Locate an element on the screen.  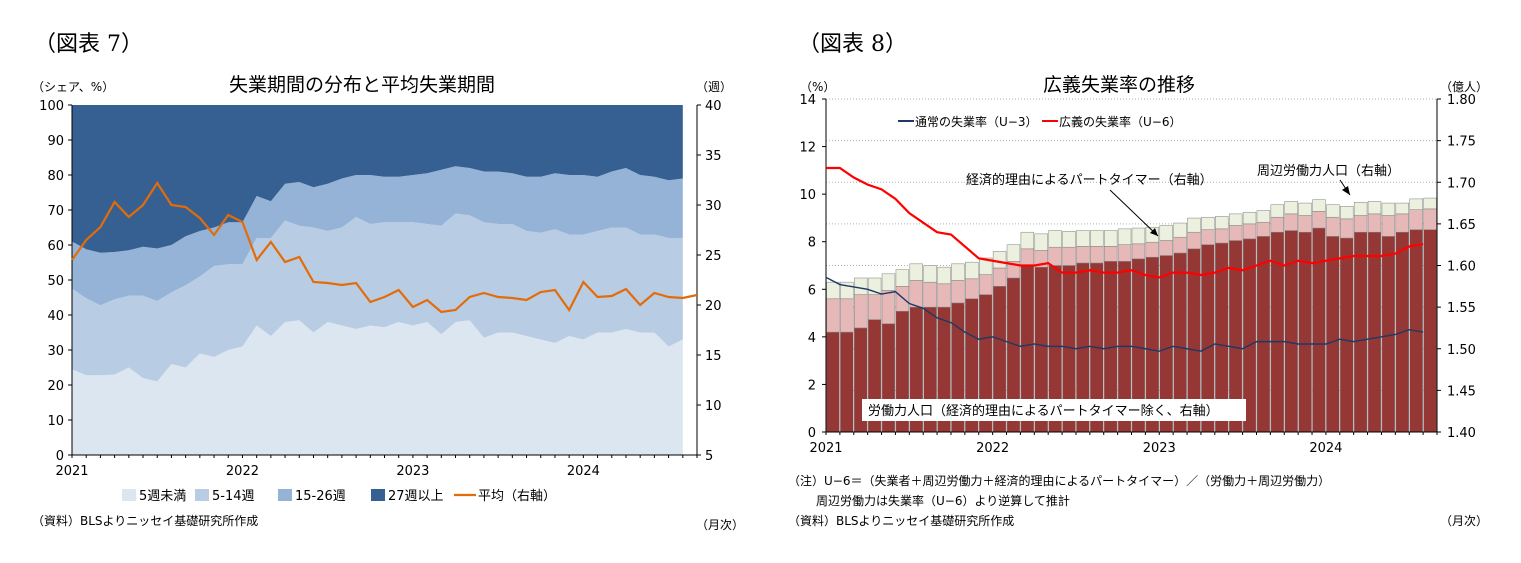
y-tick-label: 12 is located at coordinates (807, 148).